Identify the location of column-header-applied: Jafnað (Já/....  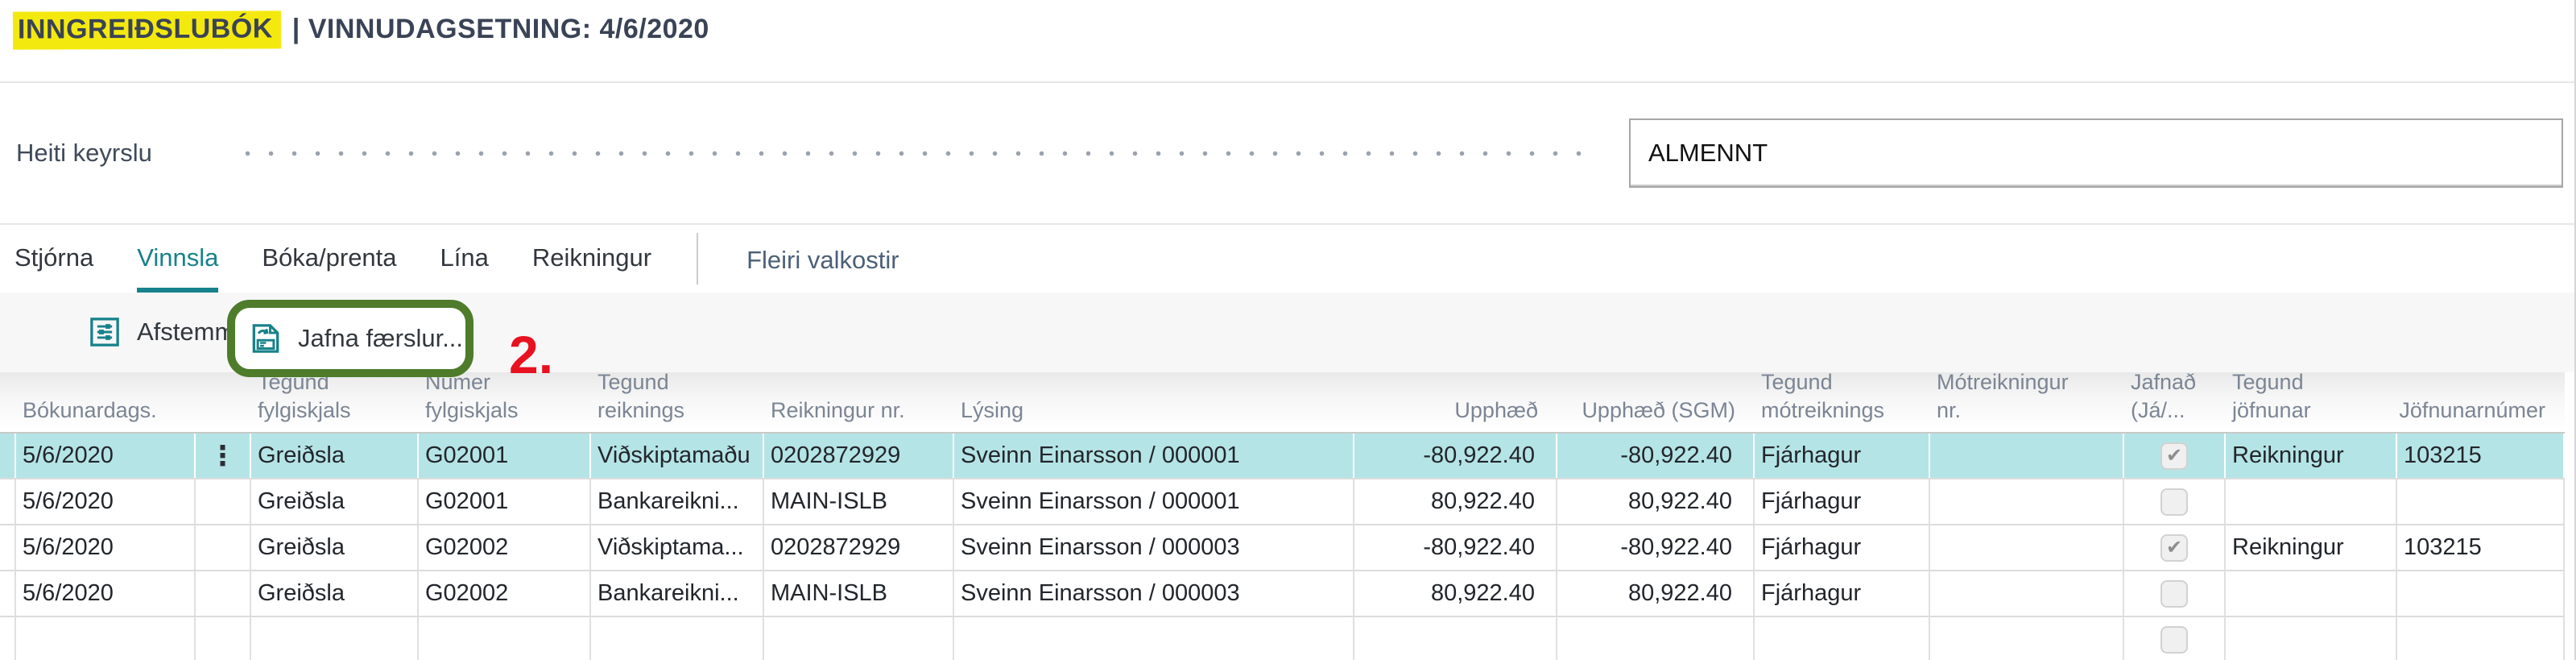
(2164, 397).